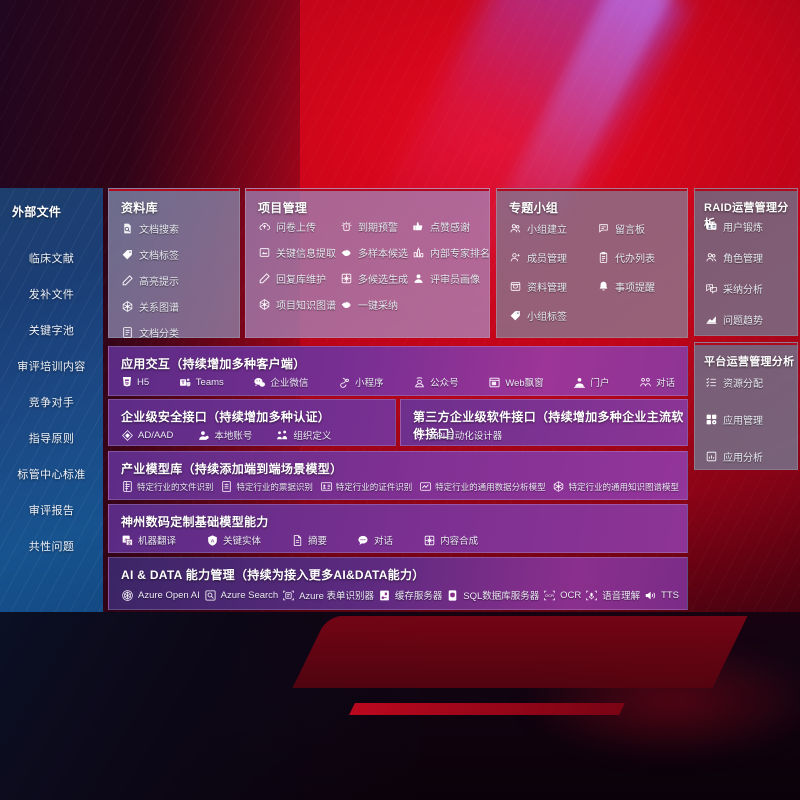  Describe the element at coordinates (51, 475) in the screenshot. I see `sidebar-item-6: 标管中心标准` at that location.